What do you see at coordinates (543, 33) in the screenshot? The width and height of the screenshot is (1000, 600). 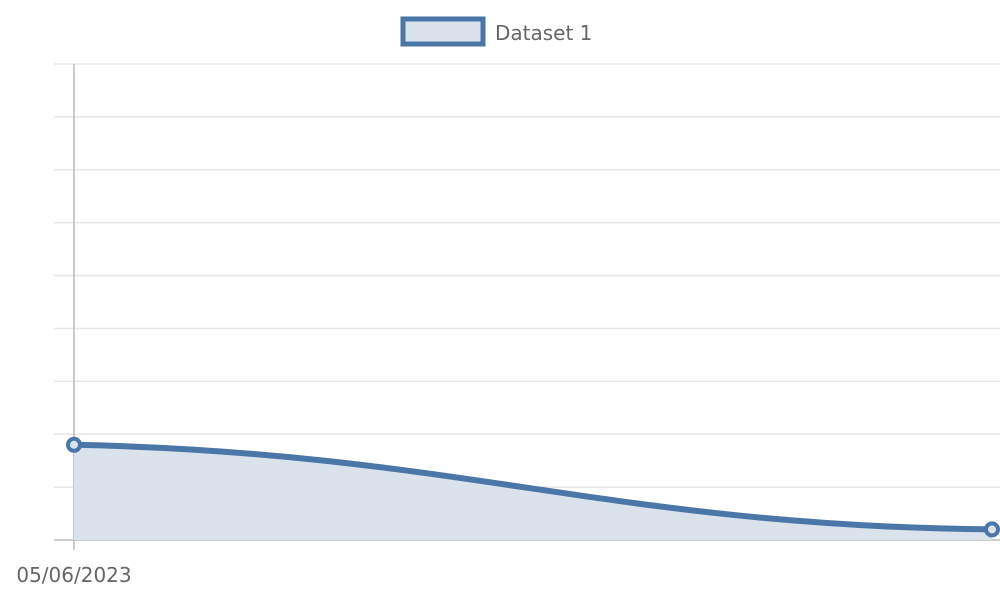 I see `legend-label-dataset-1: Dataset 1` at bounding box center [543, 33].